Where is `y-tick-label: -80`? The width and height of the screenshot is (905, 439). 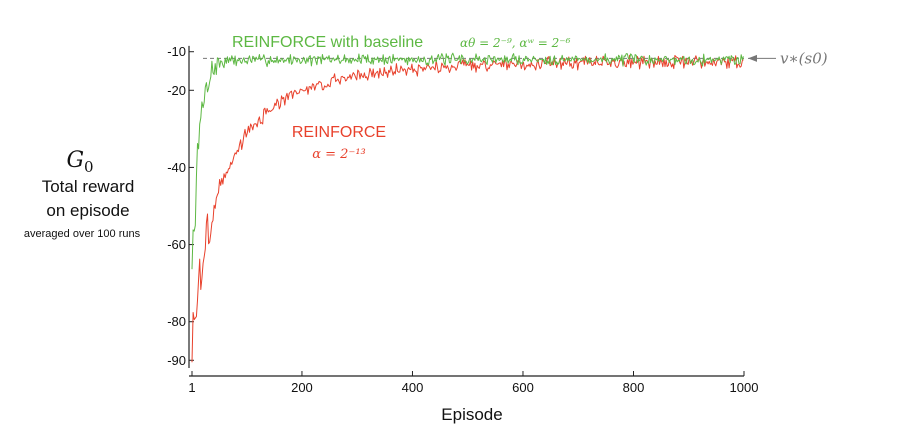
y-tick-label: -80 is located at coordinates (176, 321).